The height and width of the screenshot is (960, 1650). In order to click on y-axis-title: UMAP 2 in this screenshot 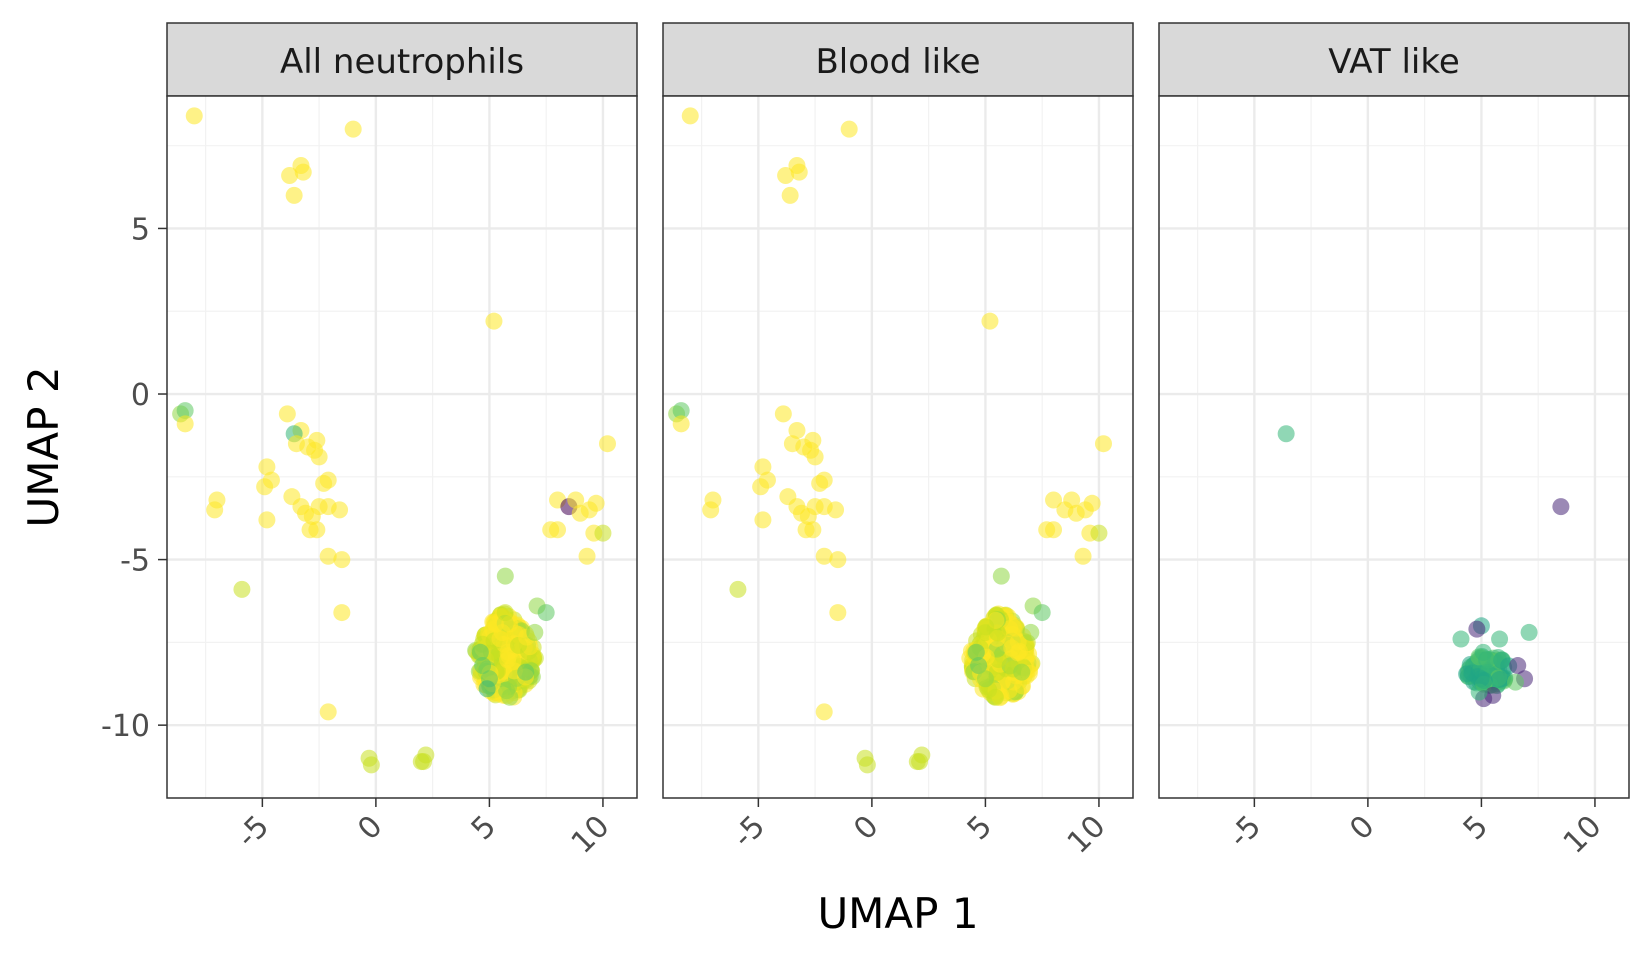, I will do `click(43, 446)`.